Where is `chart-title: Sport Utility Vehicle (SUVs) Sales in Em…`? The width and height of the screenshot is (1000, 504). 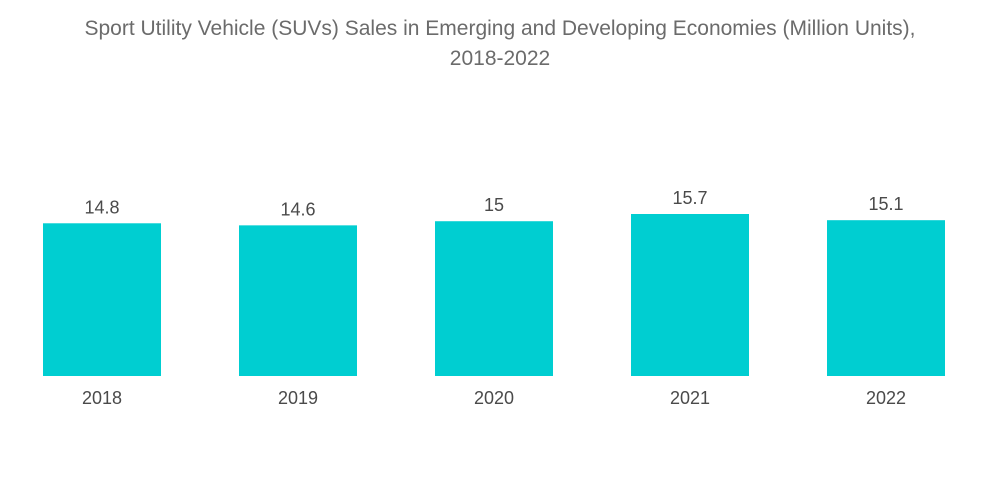 chart-title: Sport Utility Vehicle (SUVs) Sales in Em… is located at coordinates (500, 44).